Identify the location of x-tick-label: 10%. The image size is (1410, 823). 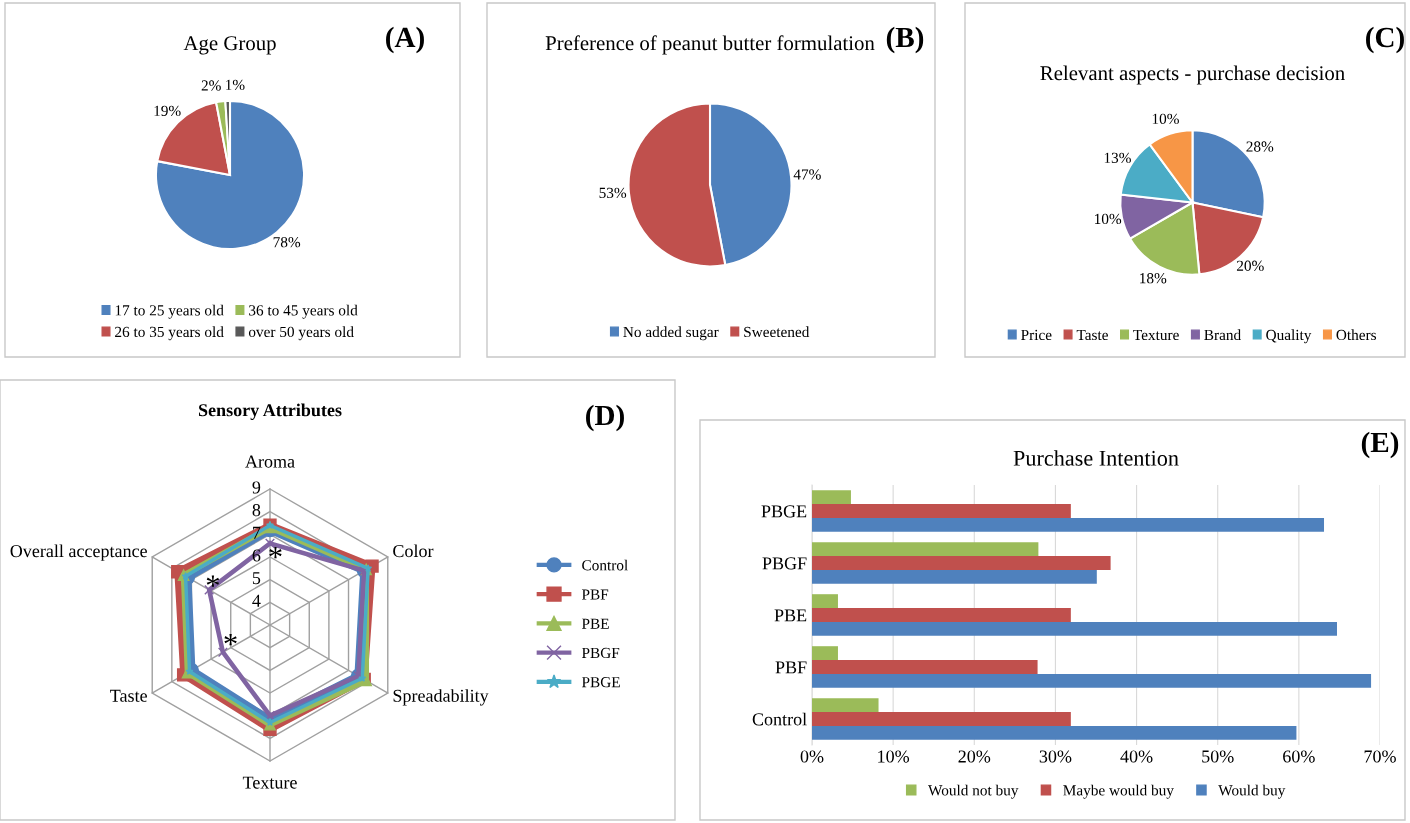
(894, 756).